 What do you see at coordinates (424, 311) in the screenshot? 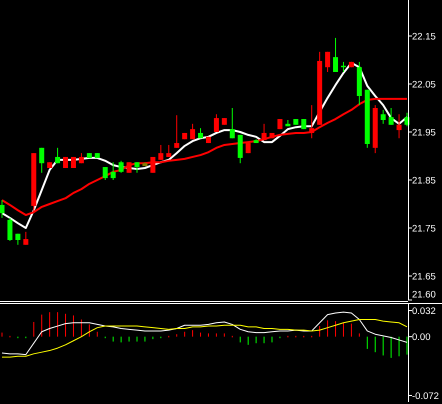
I see `y-tick-label: 0.032` at bounding box center [424, 311].